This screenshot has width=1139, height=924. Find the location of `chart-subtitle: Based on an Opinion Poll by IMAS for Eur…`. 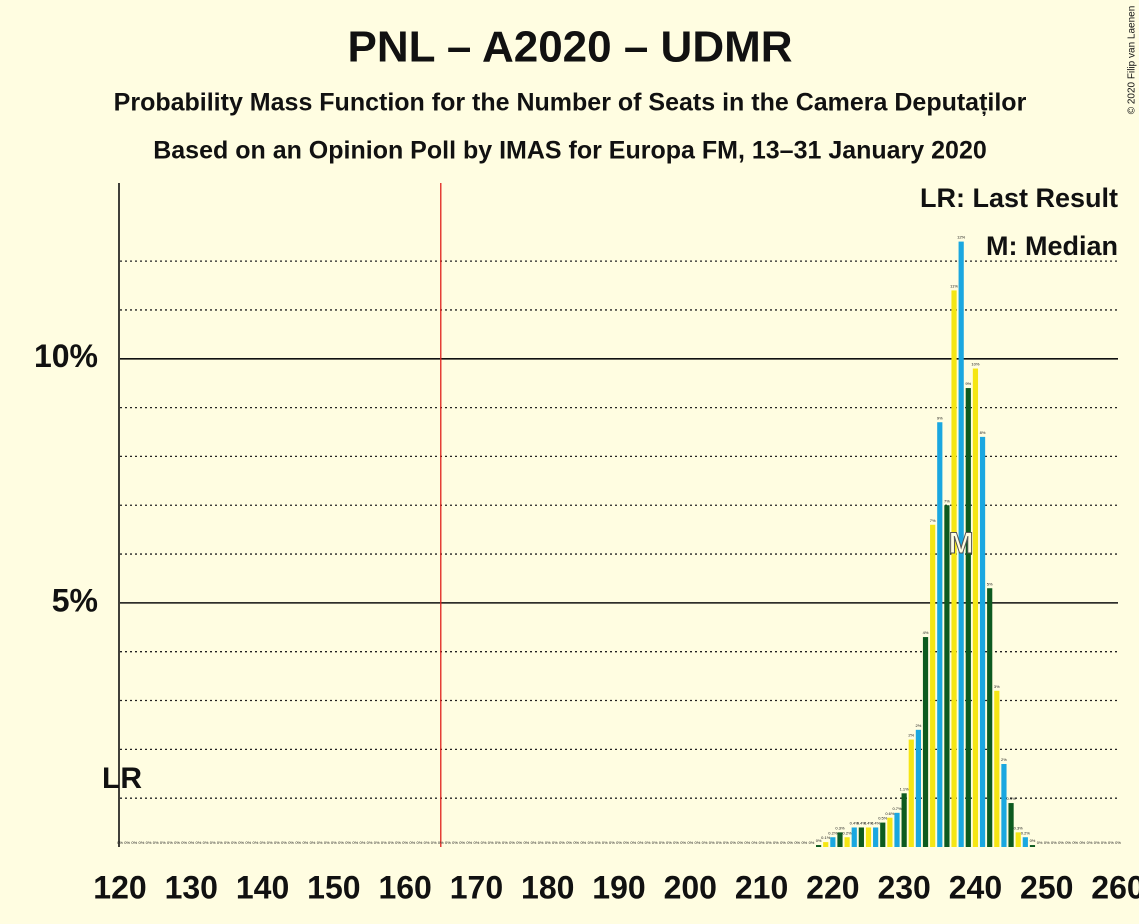

chart-subtitle: Based on an Opinion Poll by IMAS for Eur… is located at coordinates (570, 151).